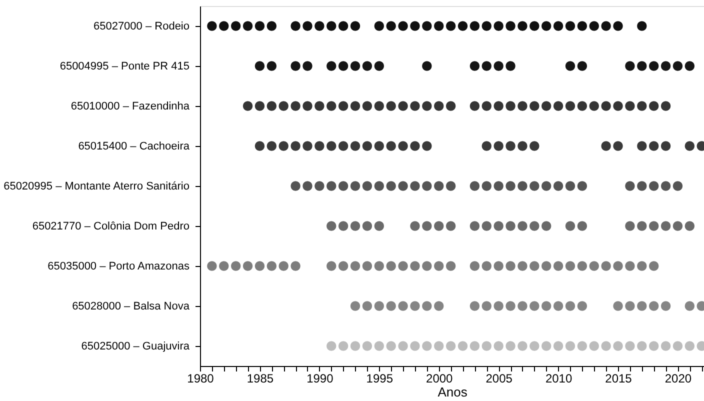  What do you see at coordinates (119, 266) in the screenshot?
I see `y-tick-label: 65035000 – Porto Amazonas` at bounding box center [119, 266].